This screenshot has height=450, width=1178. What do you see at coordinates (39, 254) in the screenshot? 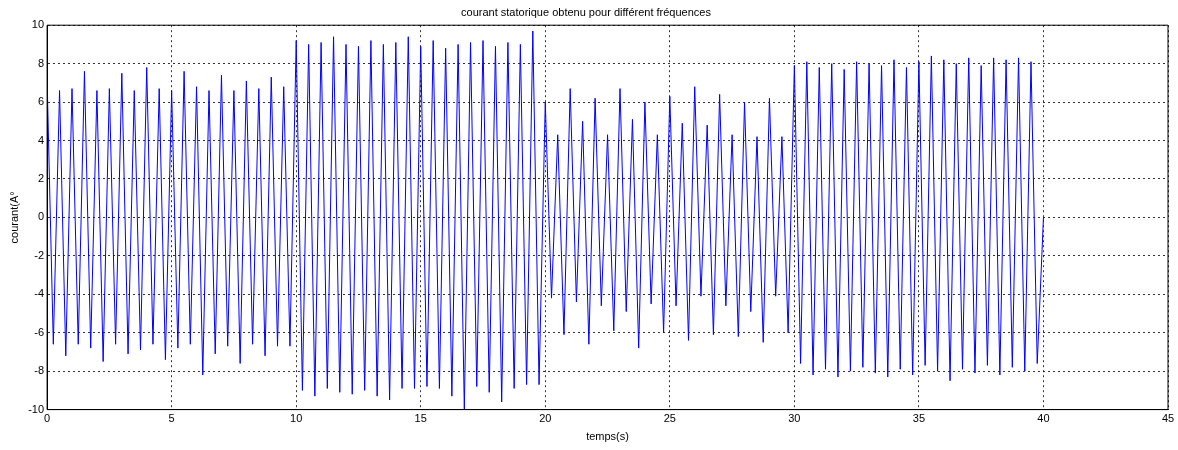
I see `y-tick-label: -2` at bounding box center [39, 254].